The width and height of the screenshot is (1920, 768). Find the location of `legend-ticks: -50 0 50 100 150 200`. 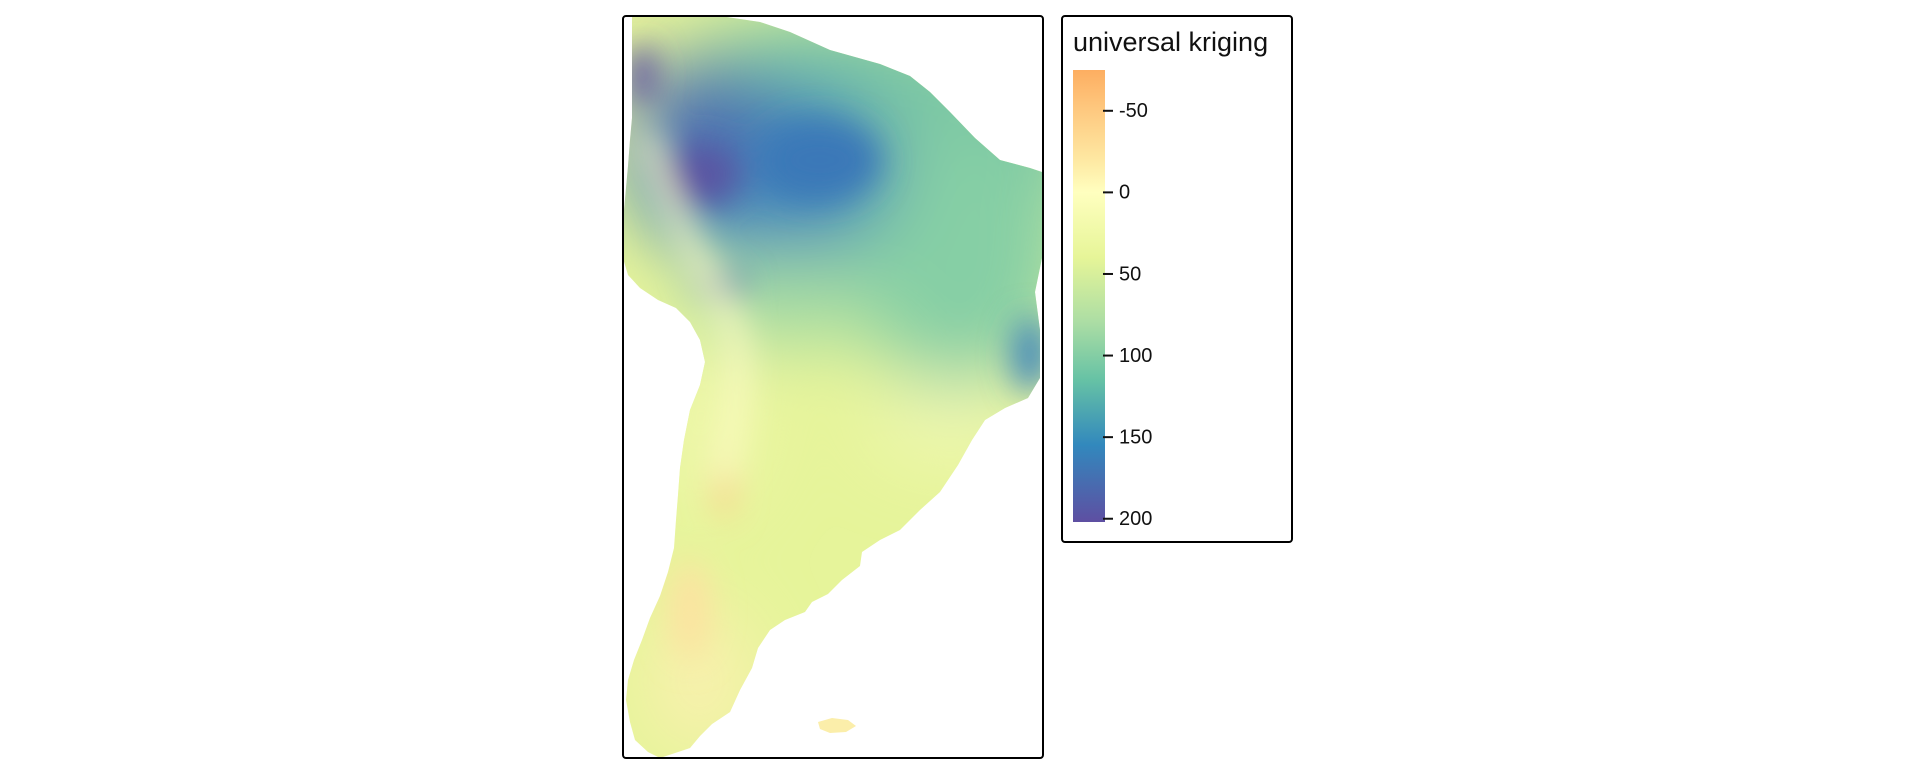

legend-ticks: -50 0 50 100 150 200 is located at coordinates (1127, 315).